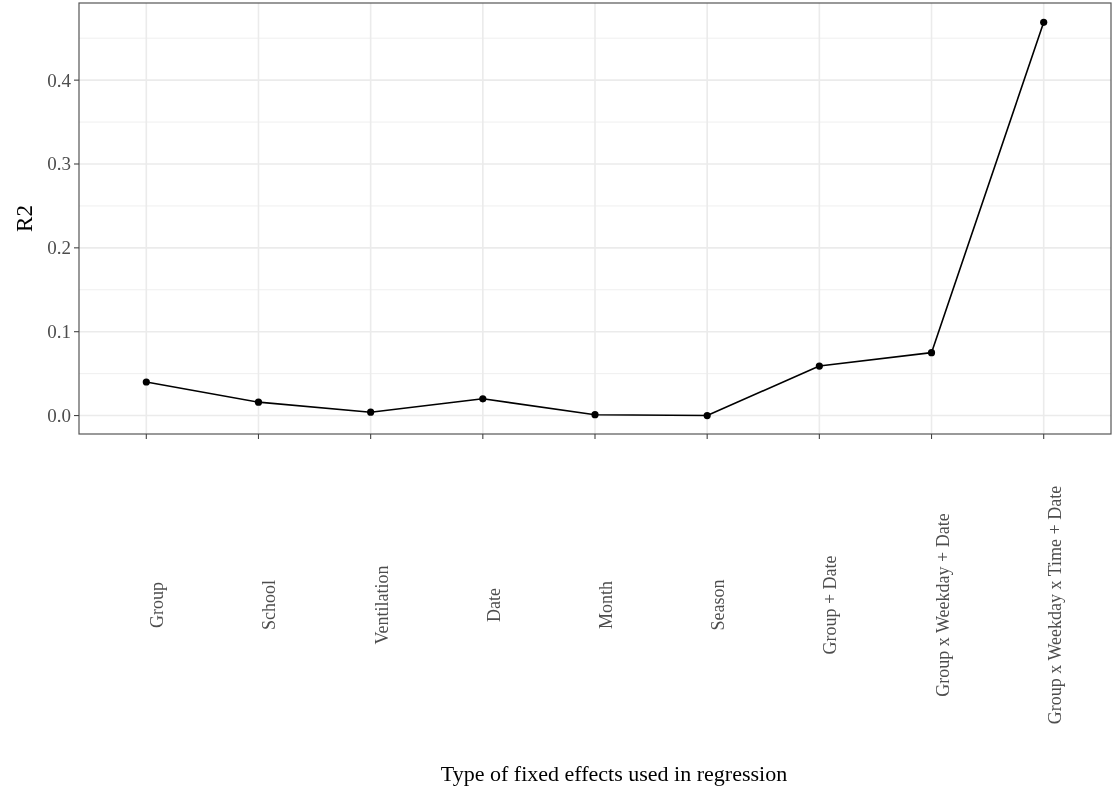 This screenshot has width=1113, height=789. Describe the element at coordinates (1054, 605) in the screenshot. I see `x-tick-label: Group x Weekday x Time + Date` at that location.